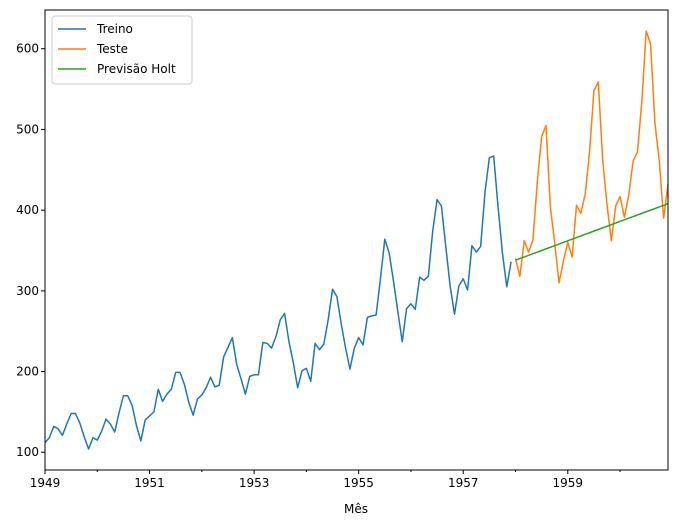  Describe the element at coordinates (27, 452) in the screenshot. I see `y-tick-label: 100` at that location.